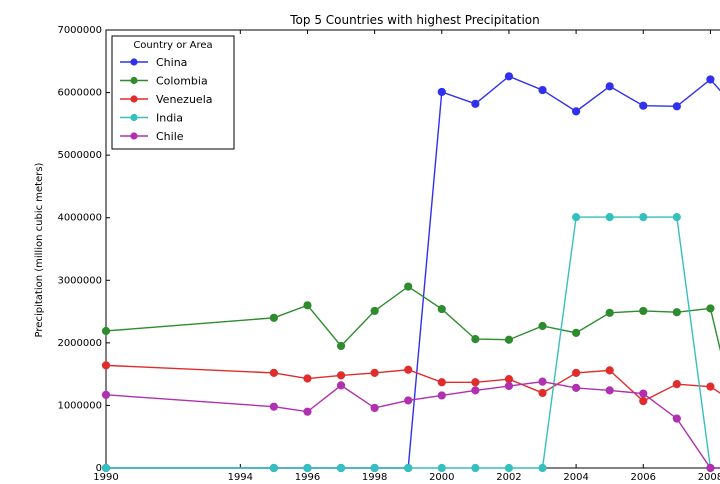  What do you see at coordinates (39, 249) in the screenshot?
I see `y-axis-label: Precipitation (million cubic meters)` at bounding box center [39, 249].